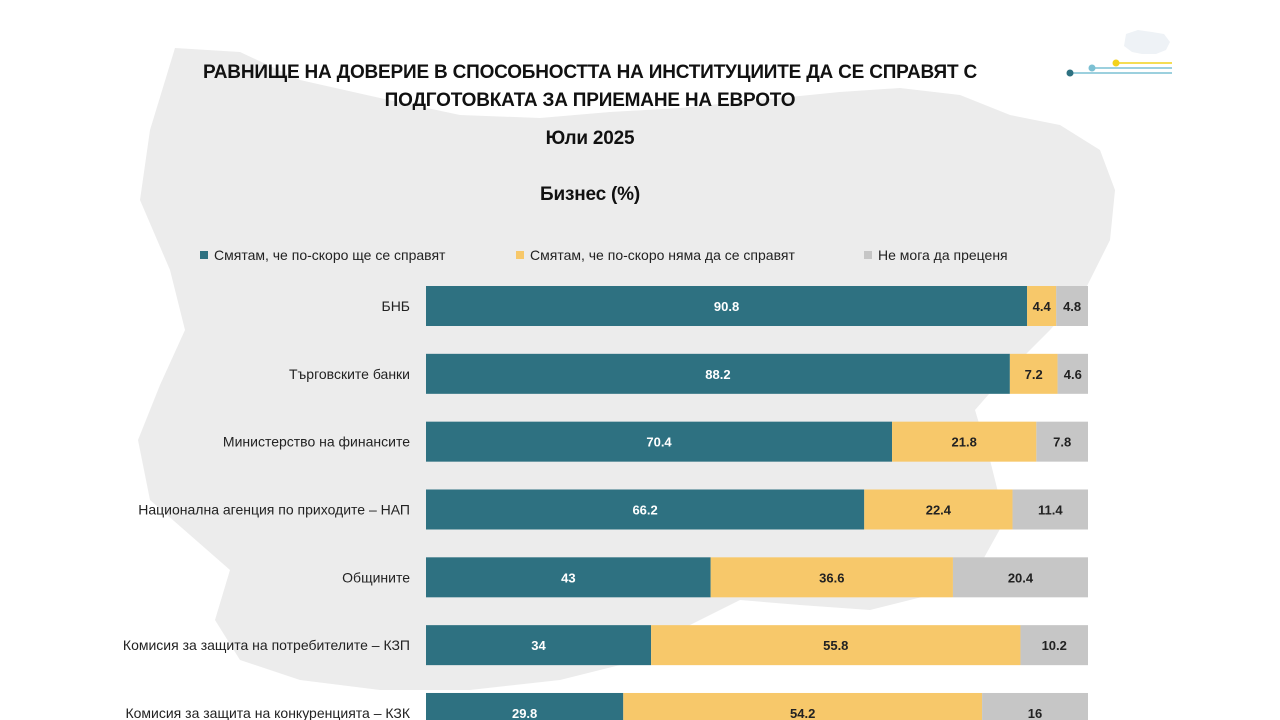  What do you see at coordinates (1119, 53) in the screenshot?
I see `logo` at bounding box center [1119, 53].